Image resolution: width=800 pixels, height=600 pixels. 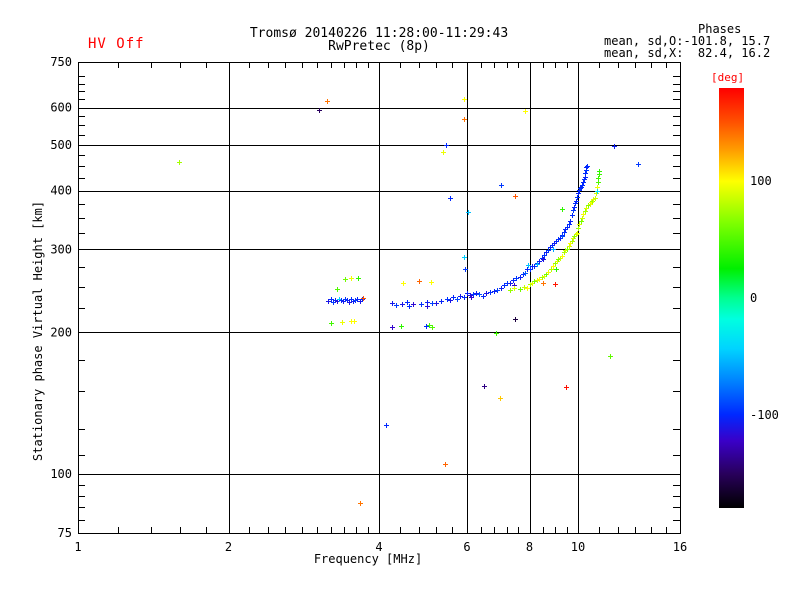 I want to click on x-axis-label: Frequency [MHz], so click(x=368, y=559).